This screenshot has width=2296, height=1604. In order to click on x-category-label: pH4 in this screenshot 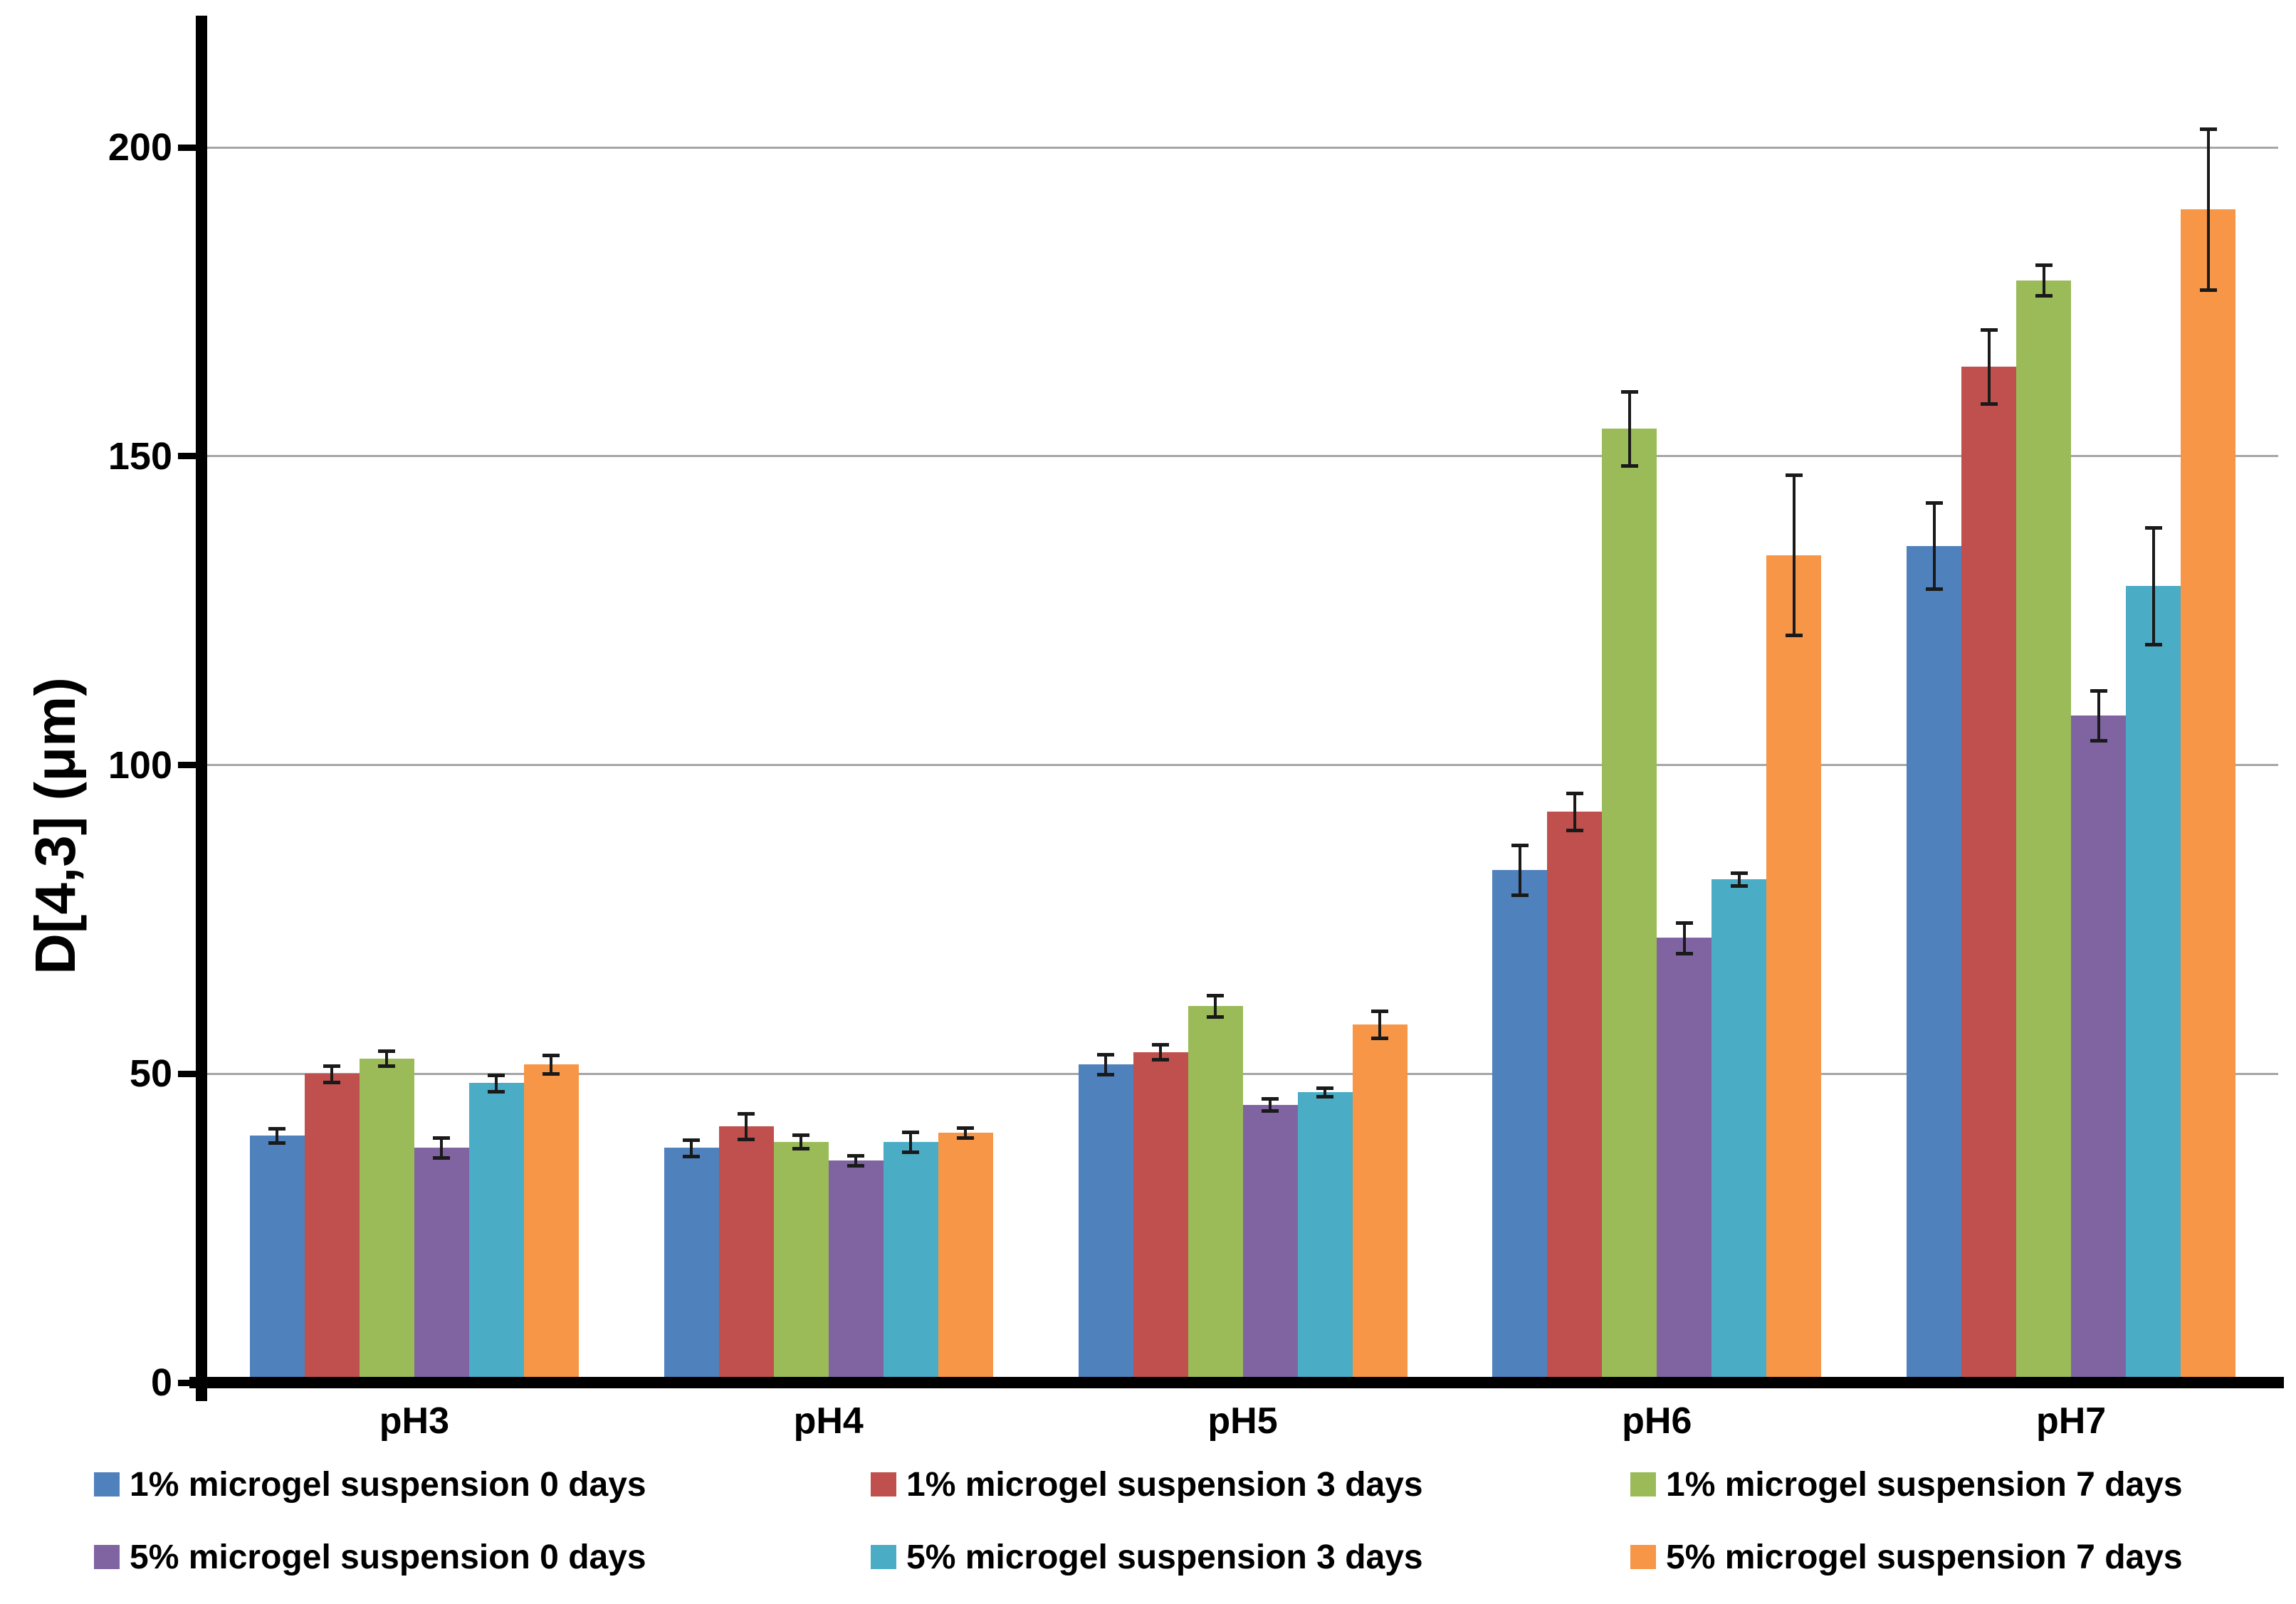, I will do `click(828, 1421)`.